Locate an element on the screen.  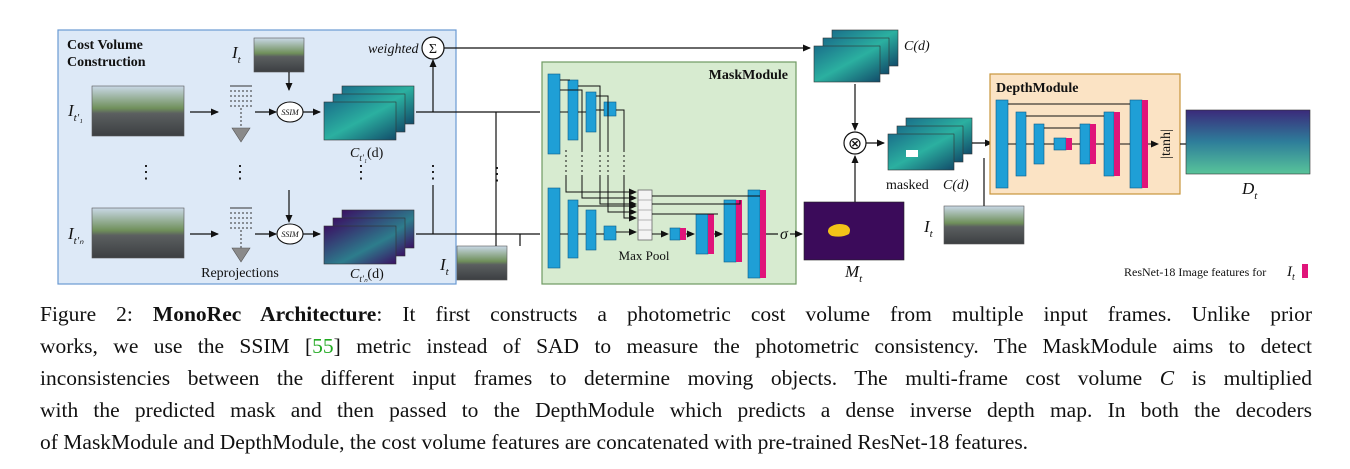
ssim-label-1: SSIM is located at coordinates (290, 112).